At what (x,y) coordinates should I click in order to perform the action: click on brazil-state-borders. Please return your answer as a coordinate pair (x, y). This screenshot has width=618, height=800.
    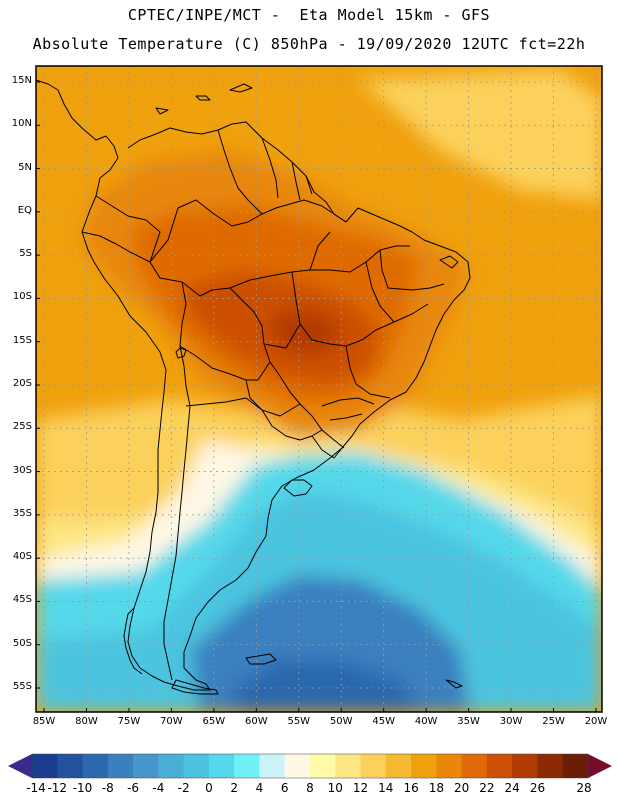
    Looking at the image, I should click on (337, 315).